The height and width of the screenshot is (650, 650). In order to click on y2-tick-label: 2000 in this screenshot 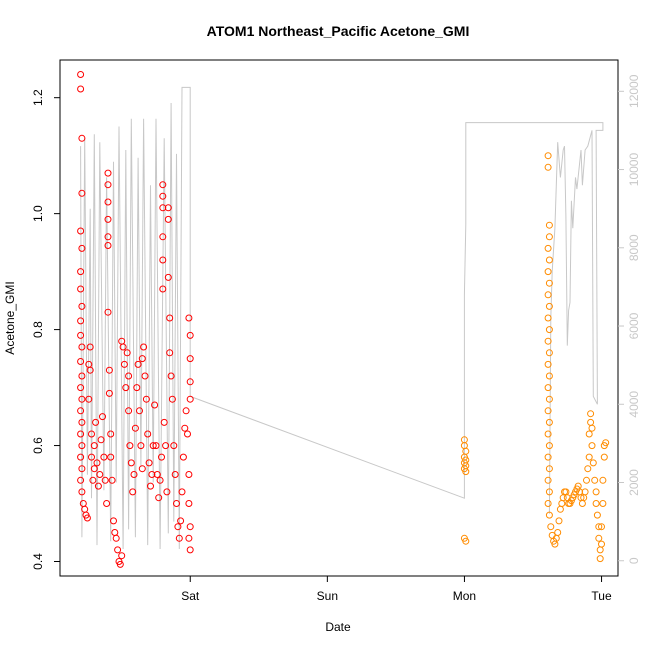, I will do `click(634, 482)`.